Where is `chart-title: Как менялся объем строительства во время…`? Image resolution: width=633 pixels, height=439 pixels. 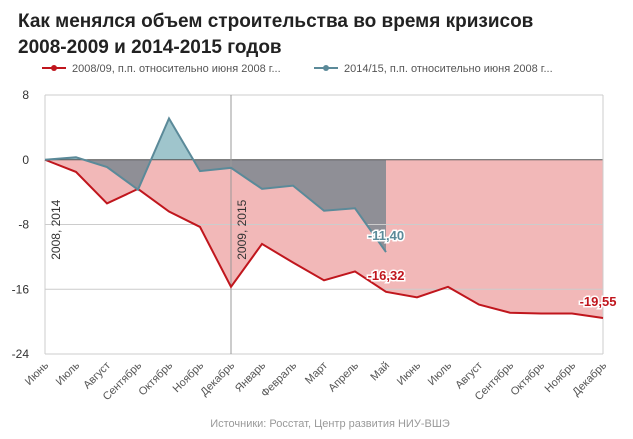 chart-title: Как менялся объем строительства во время… is located at coordinates (275, 21).